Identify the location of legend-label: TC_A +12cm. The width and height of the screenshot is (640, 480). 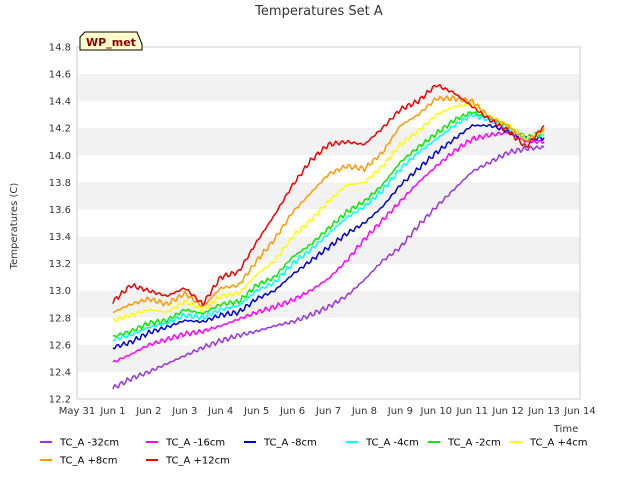
(197, 461).